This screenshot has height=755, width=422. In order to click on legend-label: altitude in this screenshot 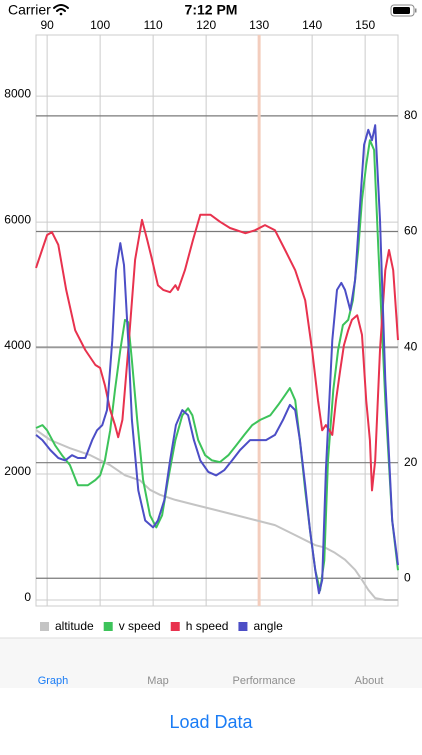, I will do `click(74, 626)`.